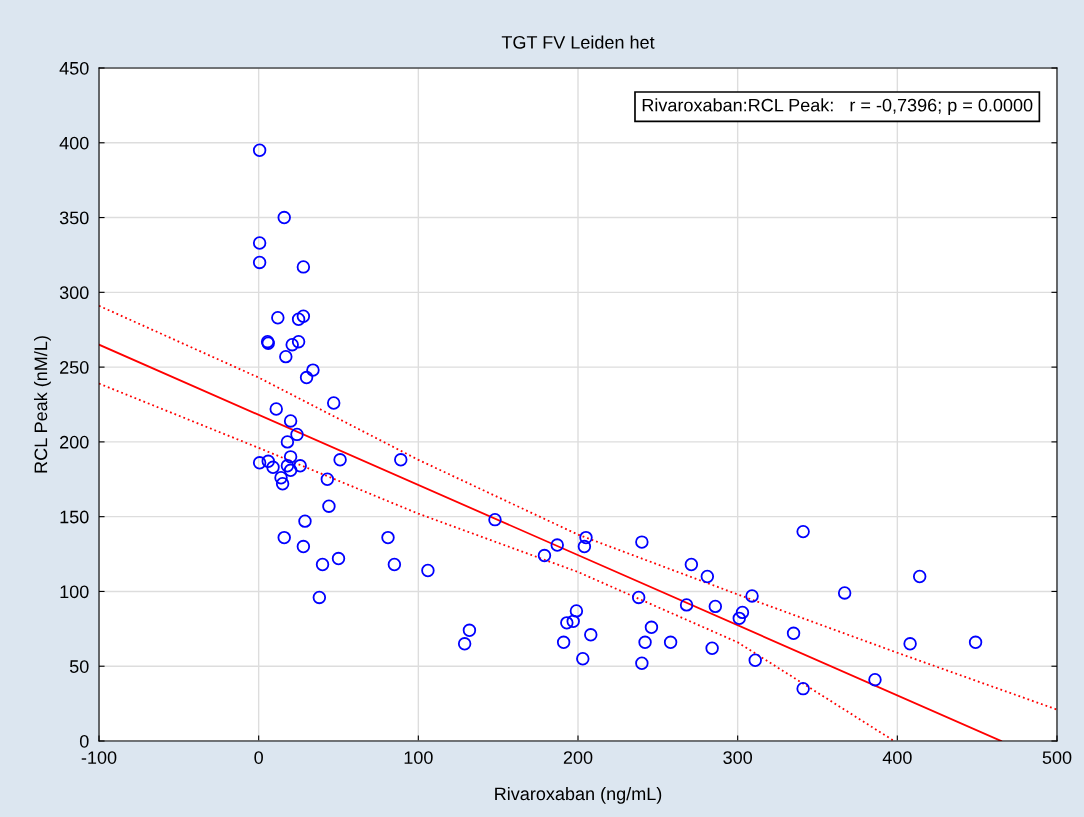  What do you see at coordinates (1057, 757) in the screenshot?
I see `x-tick-label: 500` at bounding box center [1057, 757].